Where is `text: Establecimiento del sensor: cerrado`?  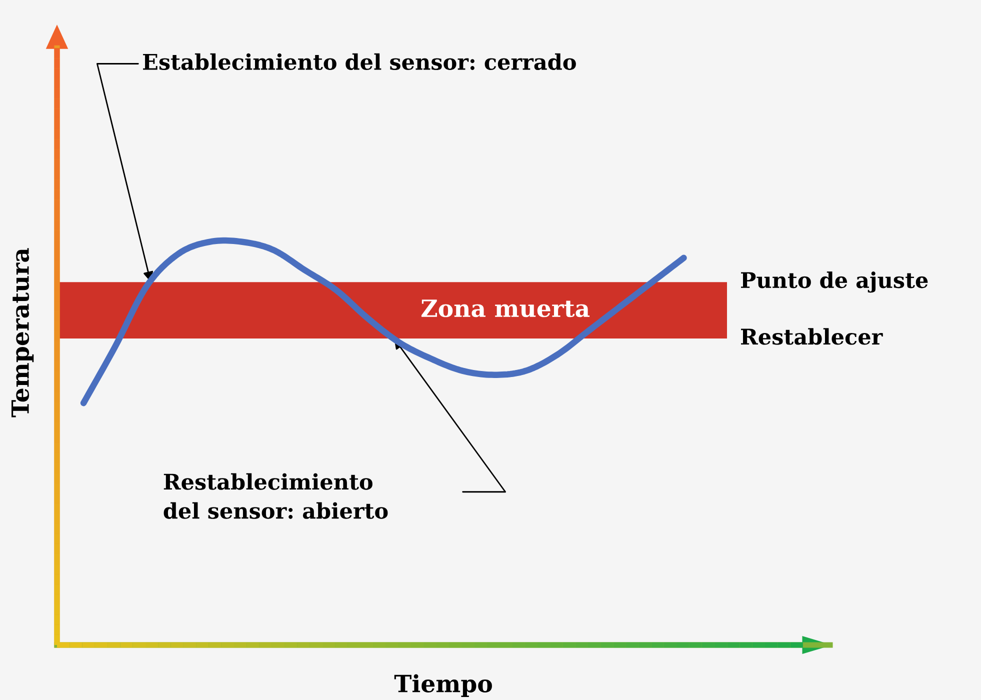 text: Establecimiento del sensor: cerrado is located at coordinates (359, 61).